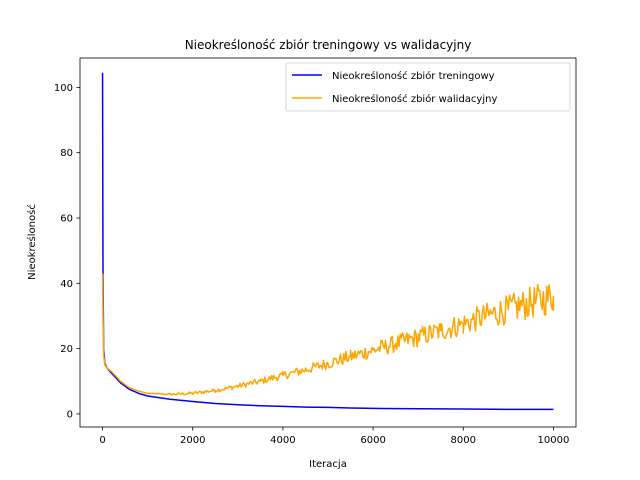  What do you see at coordinates (328, 464) in the screenshot?
I see `x-axis-label: Iteracja` at bounding box center [328, 464].